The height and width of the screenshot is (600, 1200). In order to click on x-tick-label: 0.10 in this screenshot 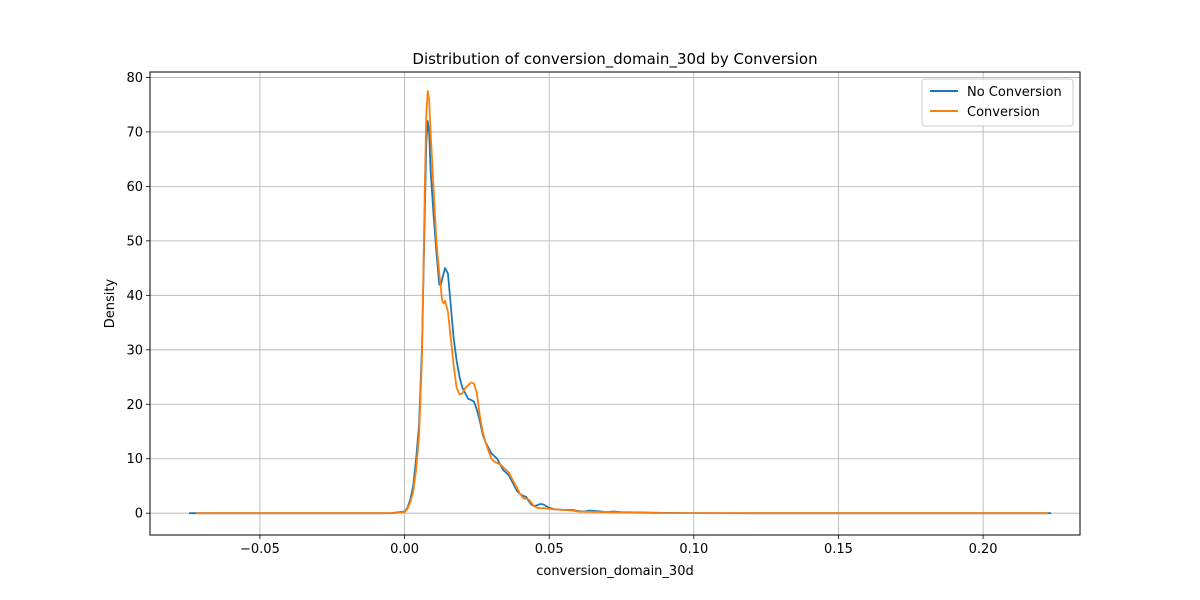, I will do `click(693, 549)`.